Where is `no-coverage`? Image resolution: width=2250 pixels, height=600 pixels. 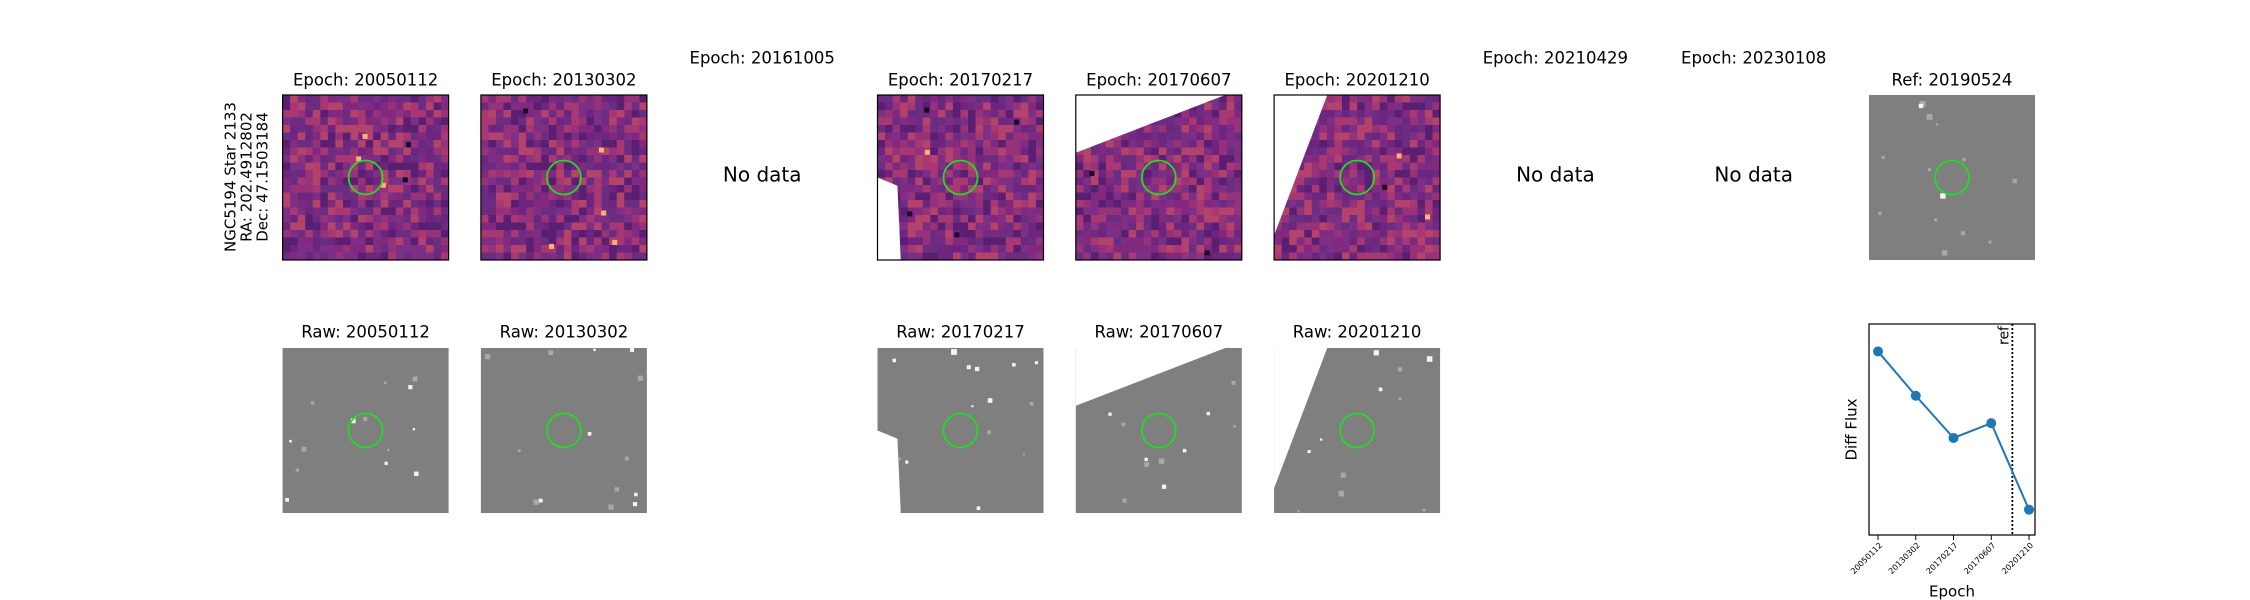 no-coverage is located at coordinates (1301, 165).